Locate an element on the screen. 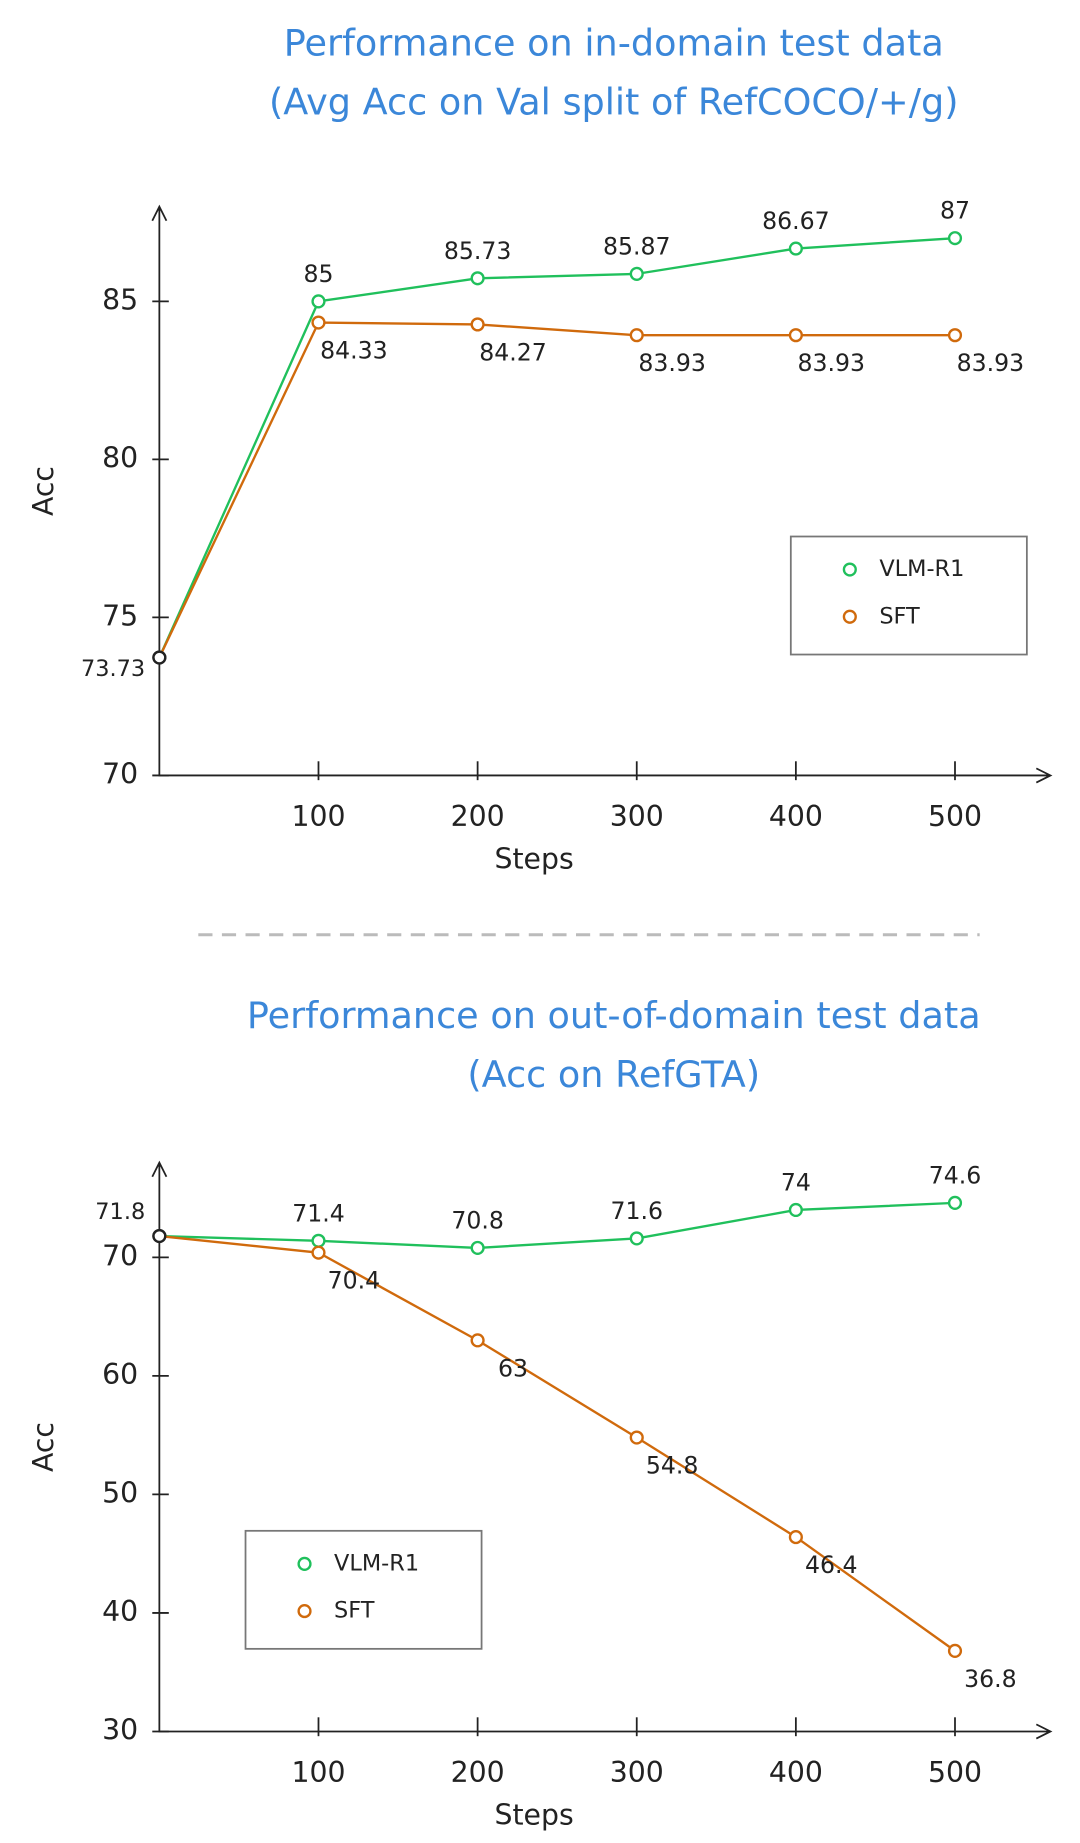 The height and width of the screenshot is (1843, 1080). data-label: 85 is located at coordinates (318, 274).